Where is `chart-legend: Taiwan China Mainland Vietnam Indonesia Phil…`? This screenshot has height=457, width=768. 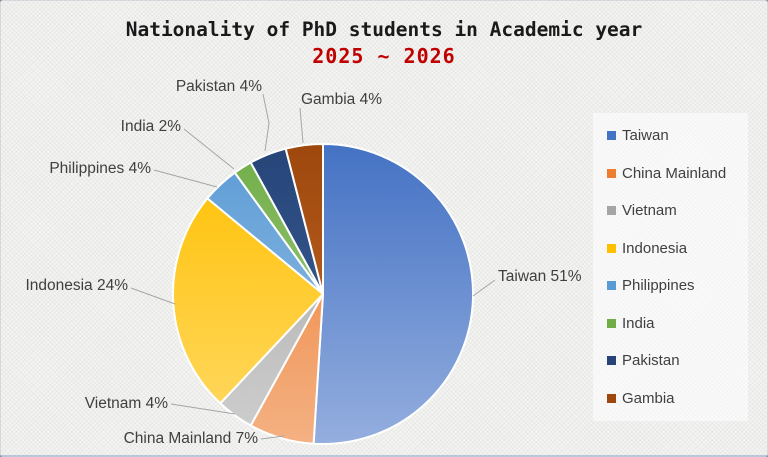
chart-legend: Taiwan China Mainland Vietnam Indonesia Phil… is located at coordinates (670, 267).